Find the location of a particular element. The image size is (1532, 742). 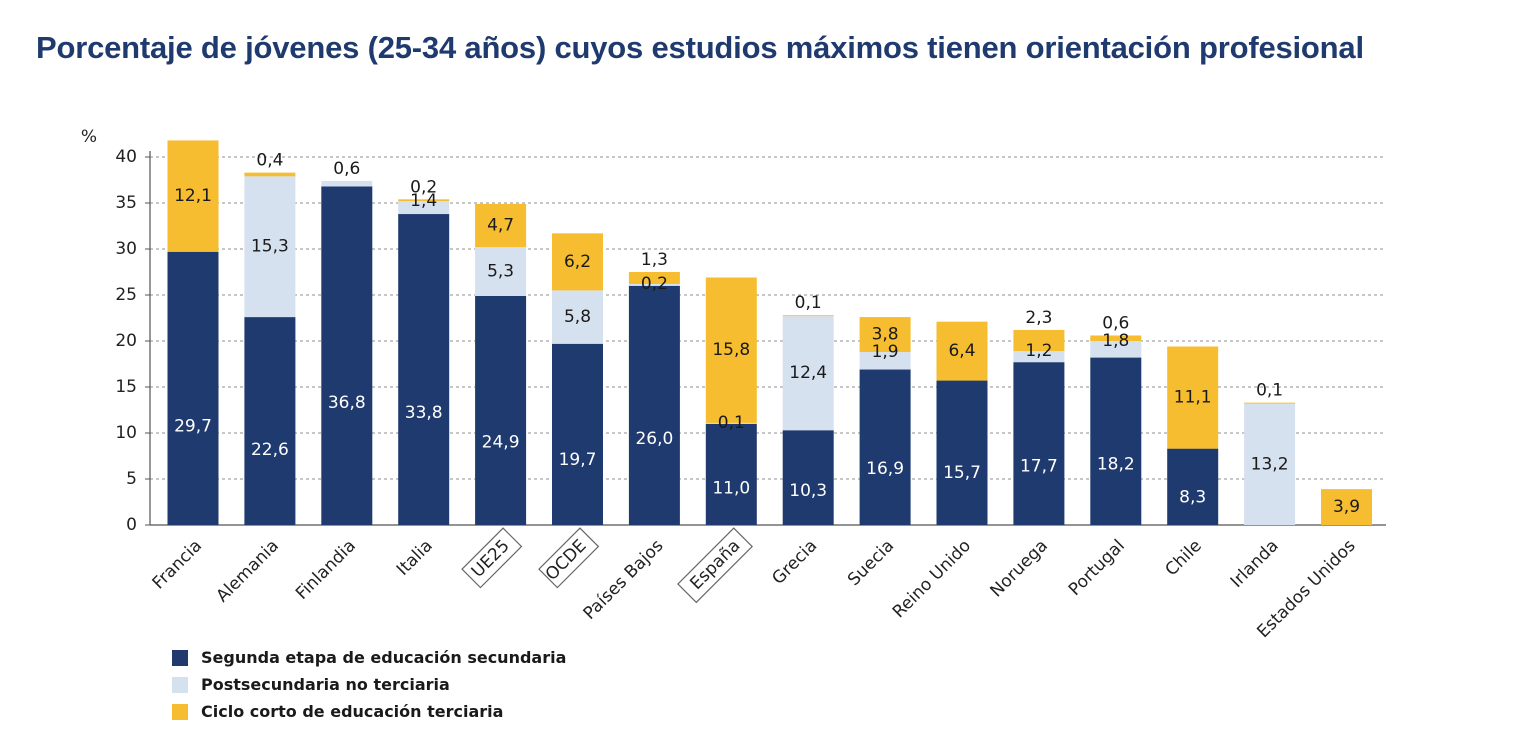

legend-swatch-ciclo-corto is located at coordinates (180, 711).